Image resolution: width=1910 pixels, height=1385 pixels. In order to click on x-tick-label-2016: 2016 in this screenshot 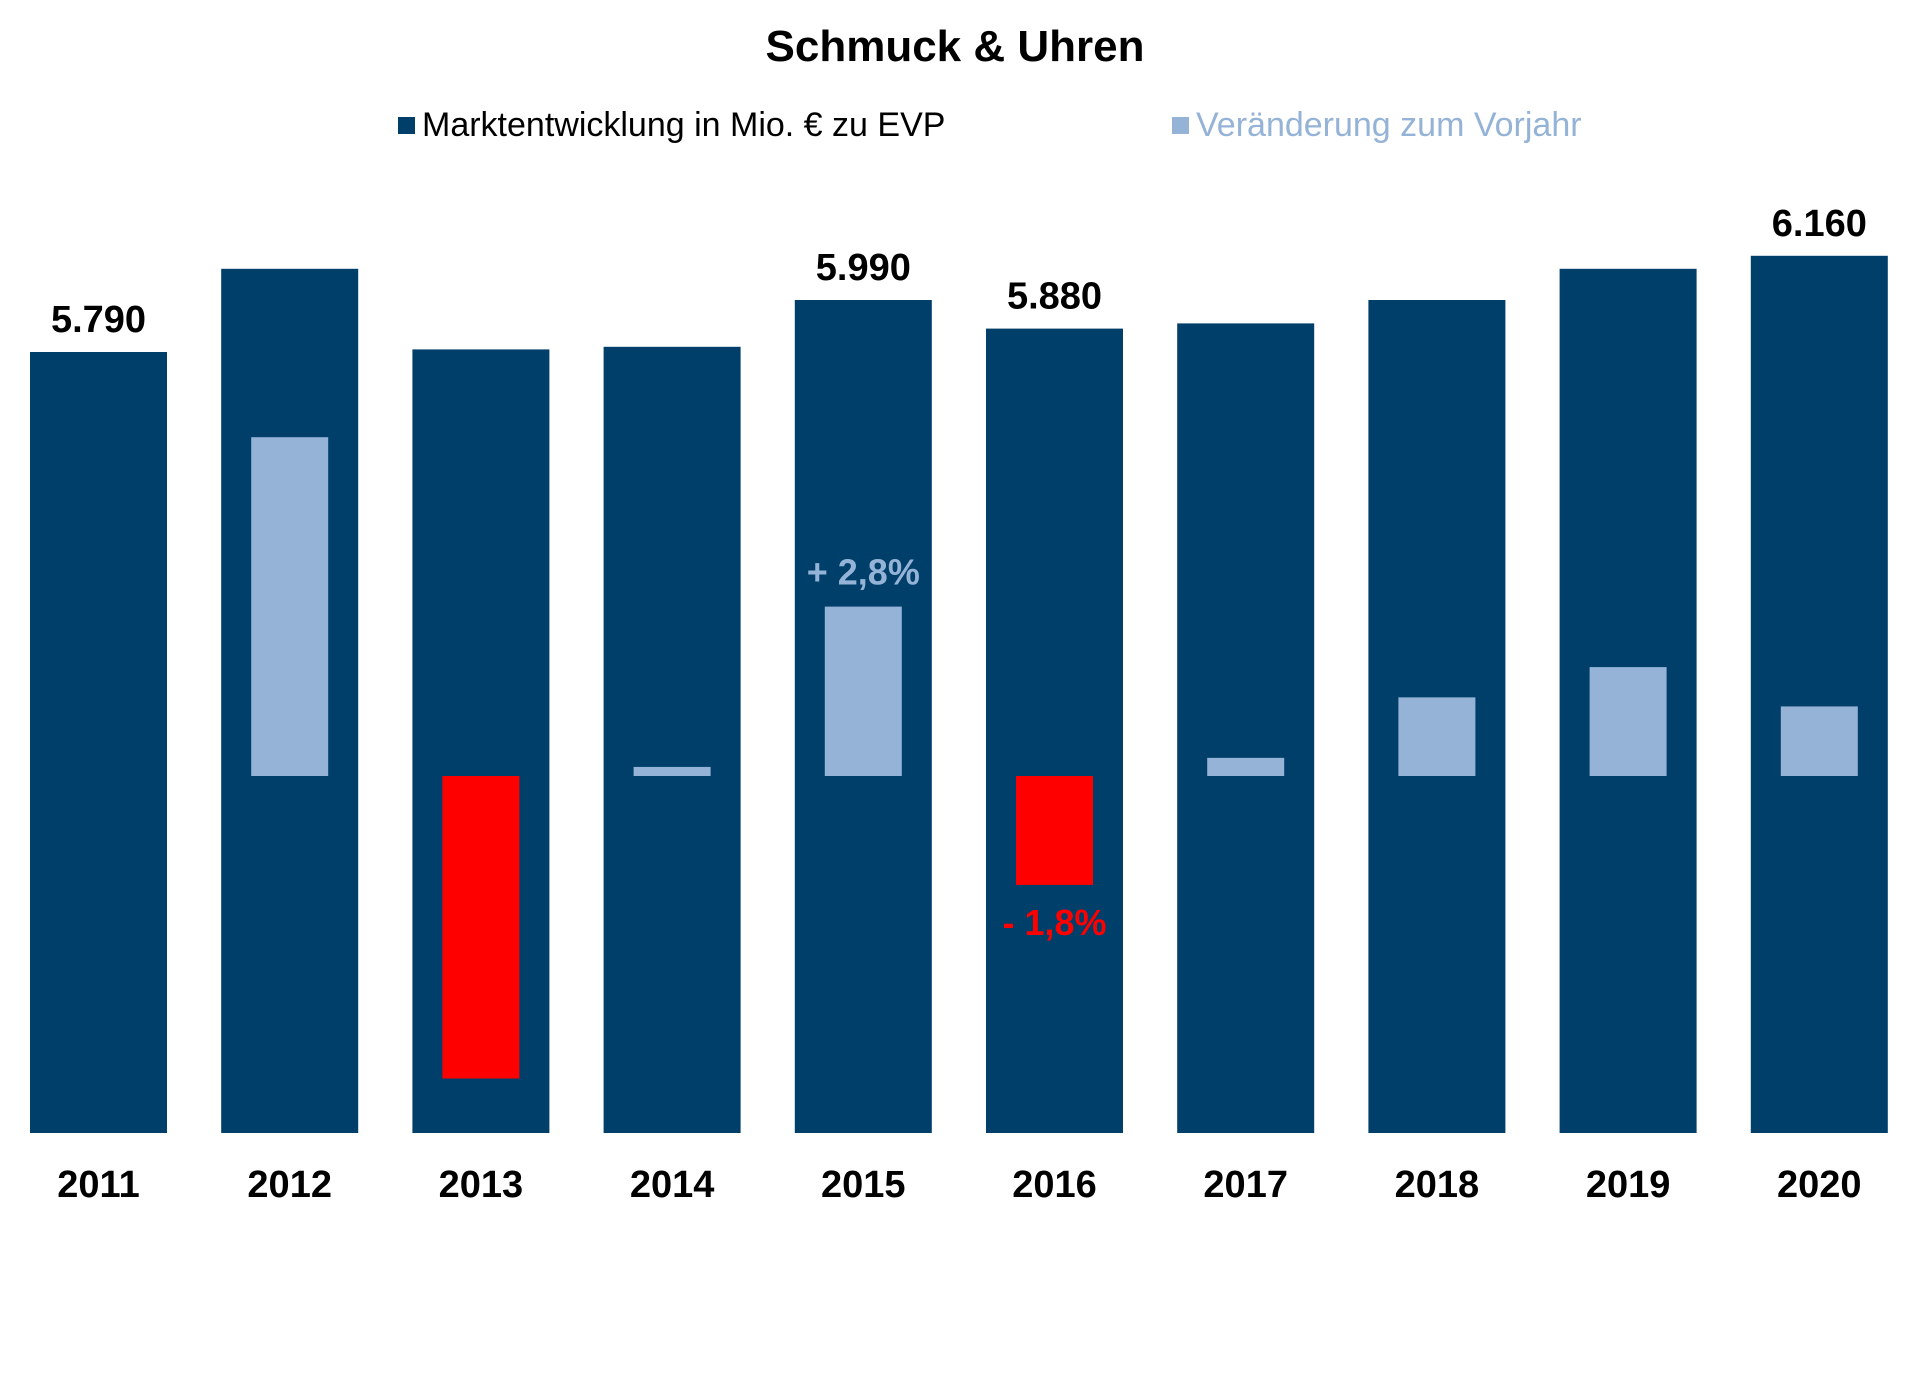, I will do `click(1054, 1185)`.